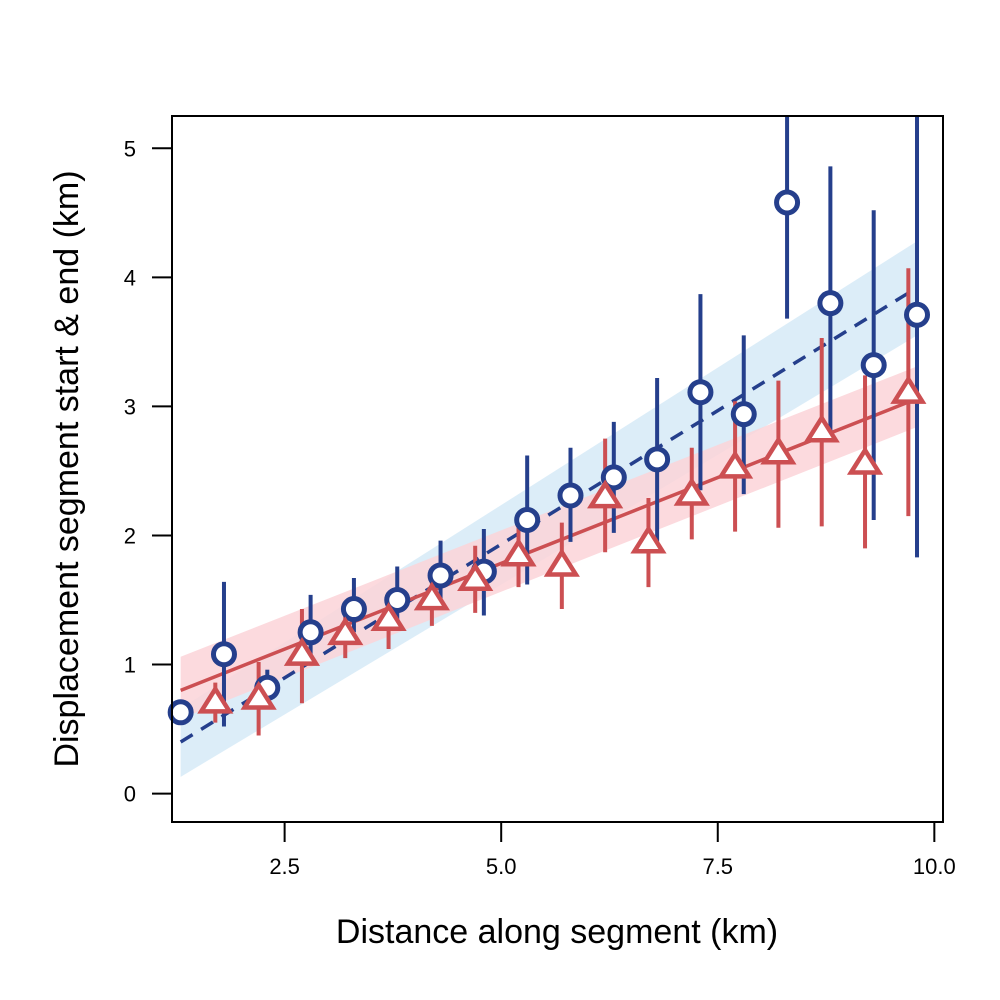 The height and width of the screenshot is (1000, 1000). What do you see at coordinates (557, 932) in the screenshot?
I see `x-axis-title: Distance along segment (km)` at bounding box center [557, 932].